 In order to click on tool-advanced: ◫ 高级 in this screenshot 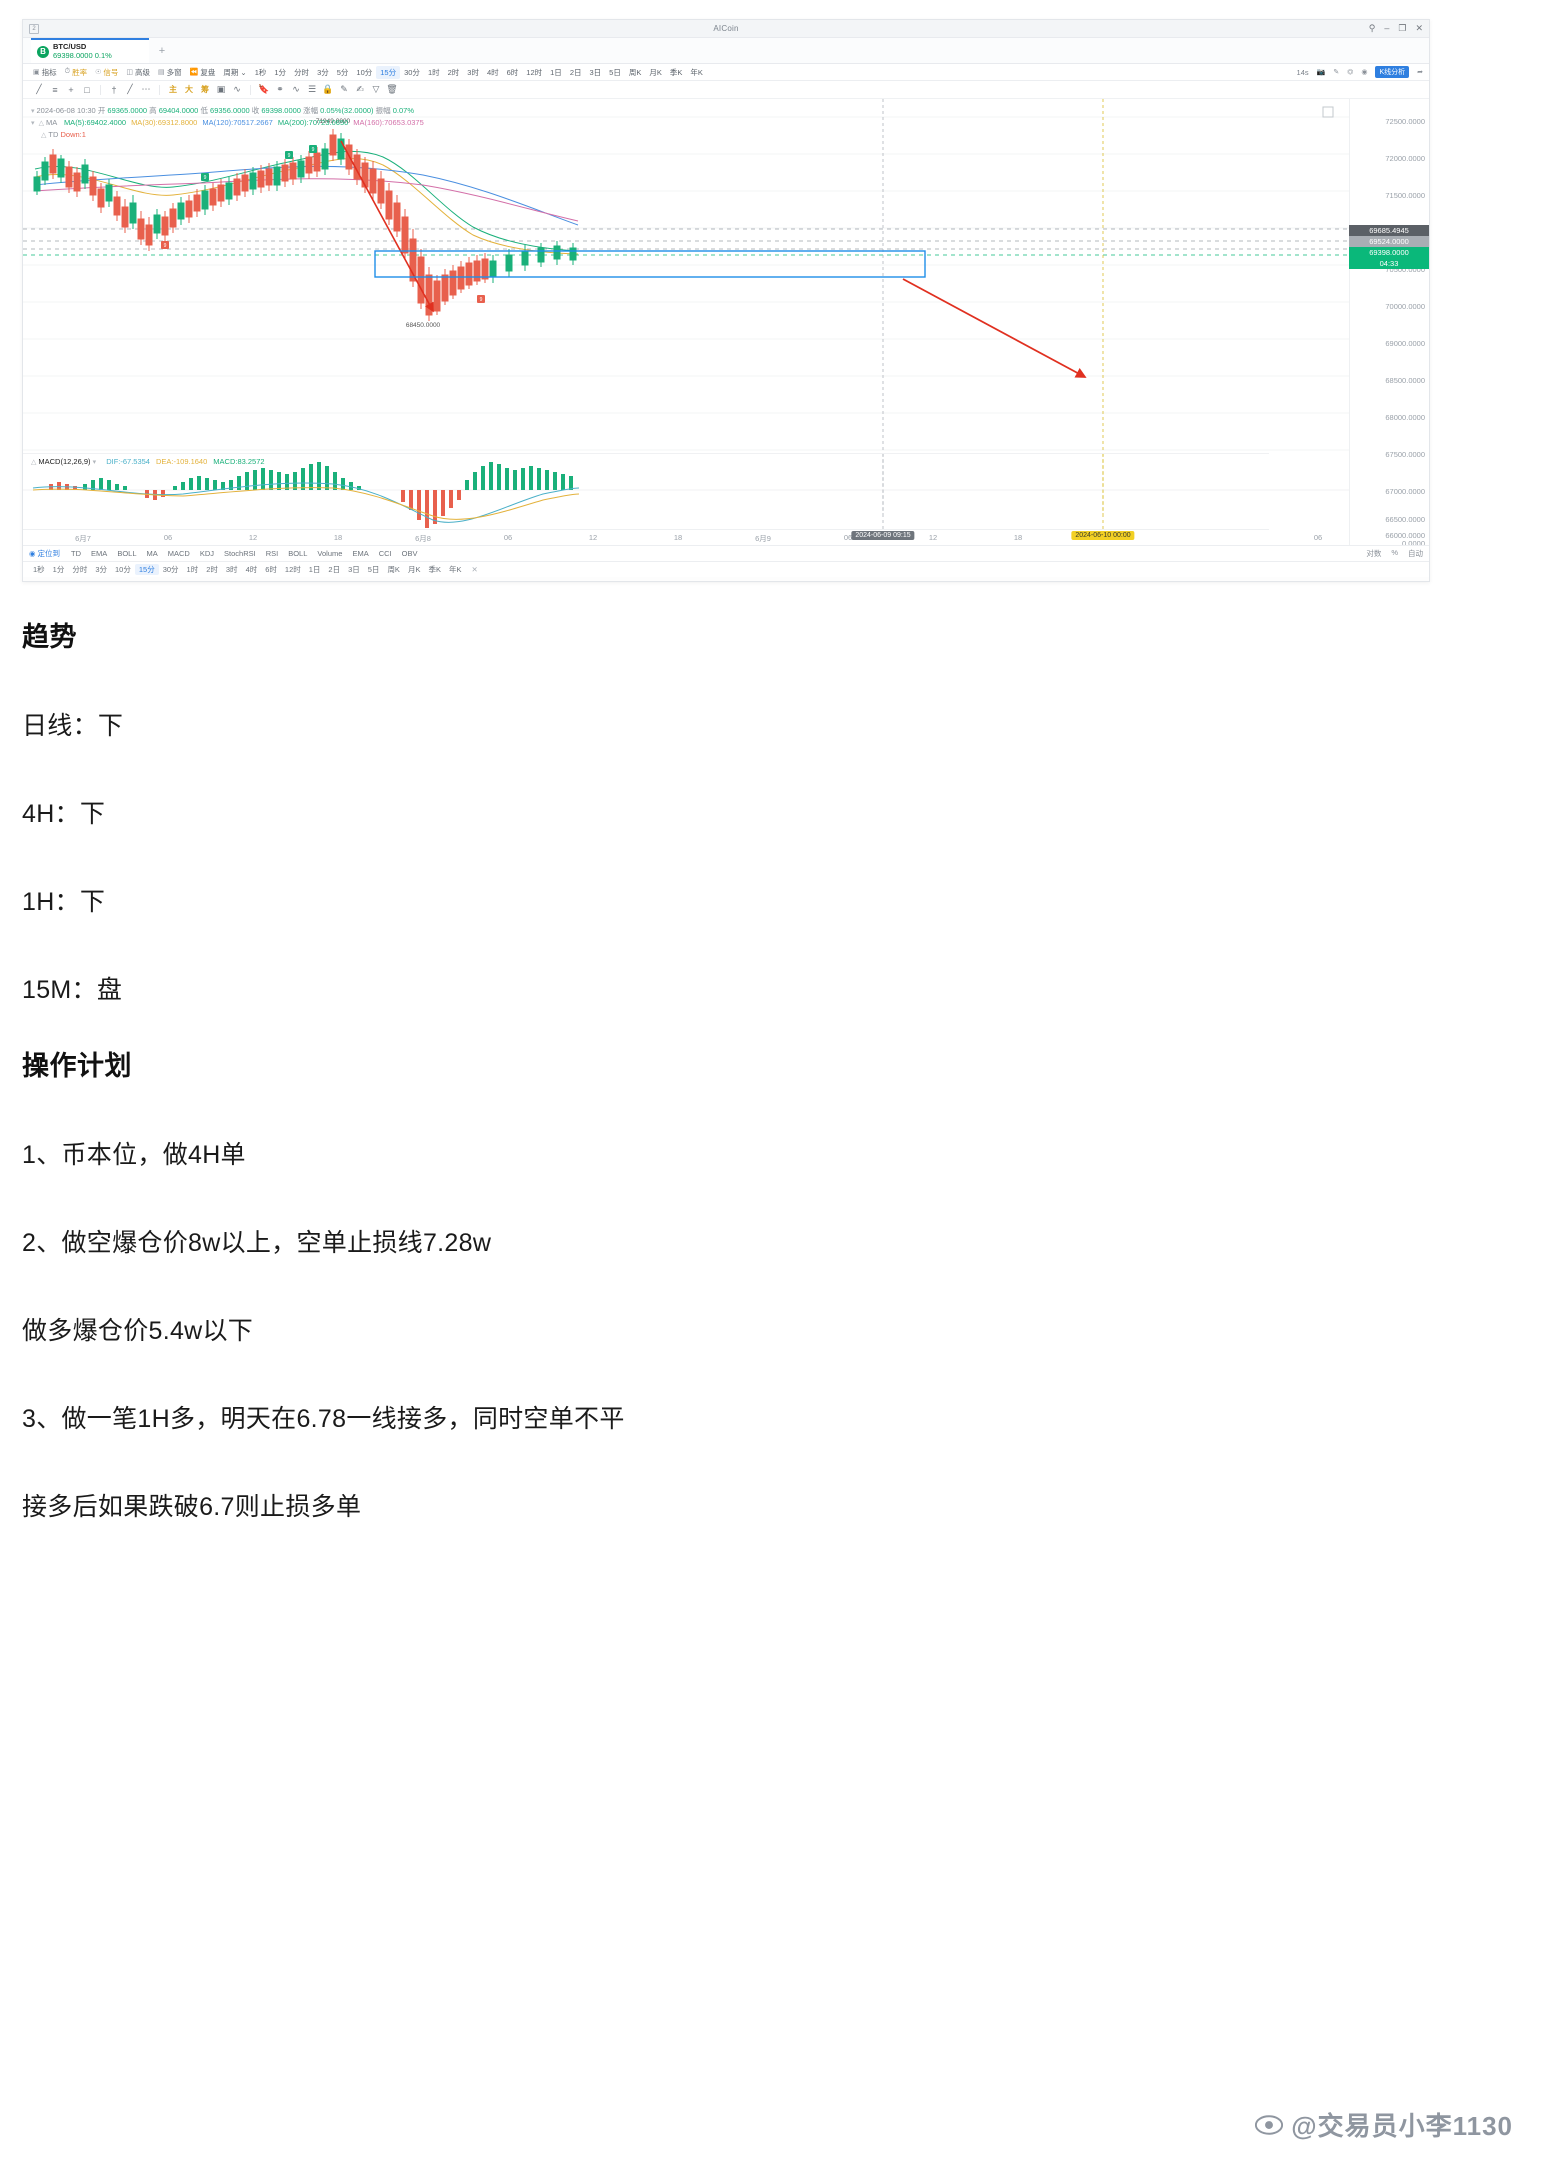, I will do `click(138, 72)`.